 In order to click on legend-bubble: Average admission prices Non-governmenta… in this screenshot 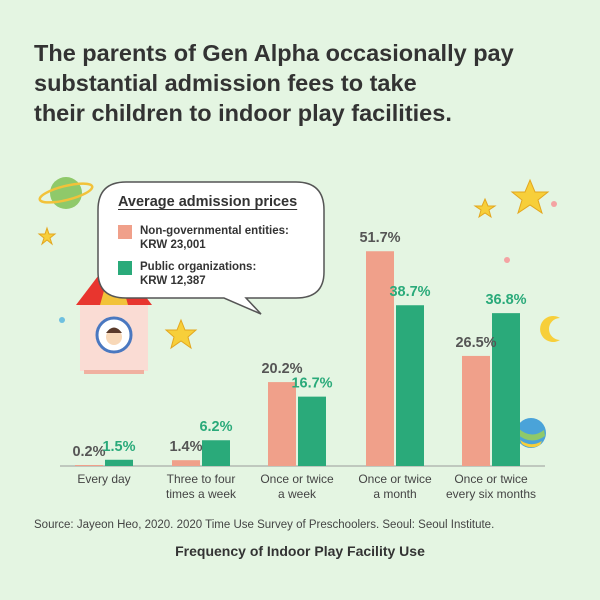, I will do `click(211, 247)`.